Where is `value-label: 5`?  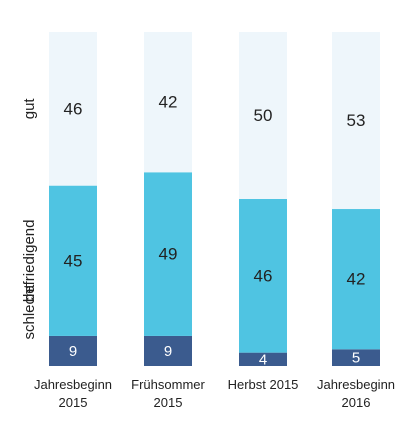
value-label: 5 is located at coordinates (356, 358).